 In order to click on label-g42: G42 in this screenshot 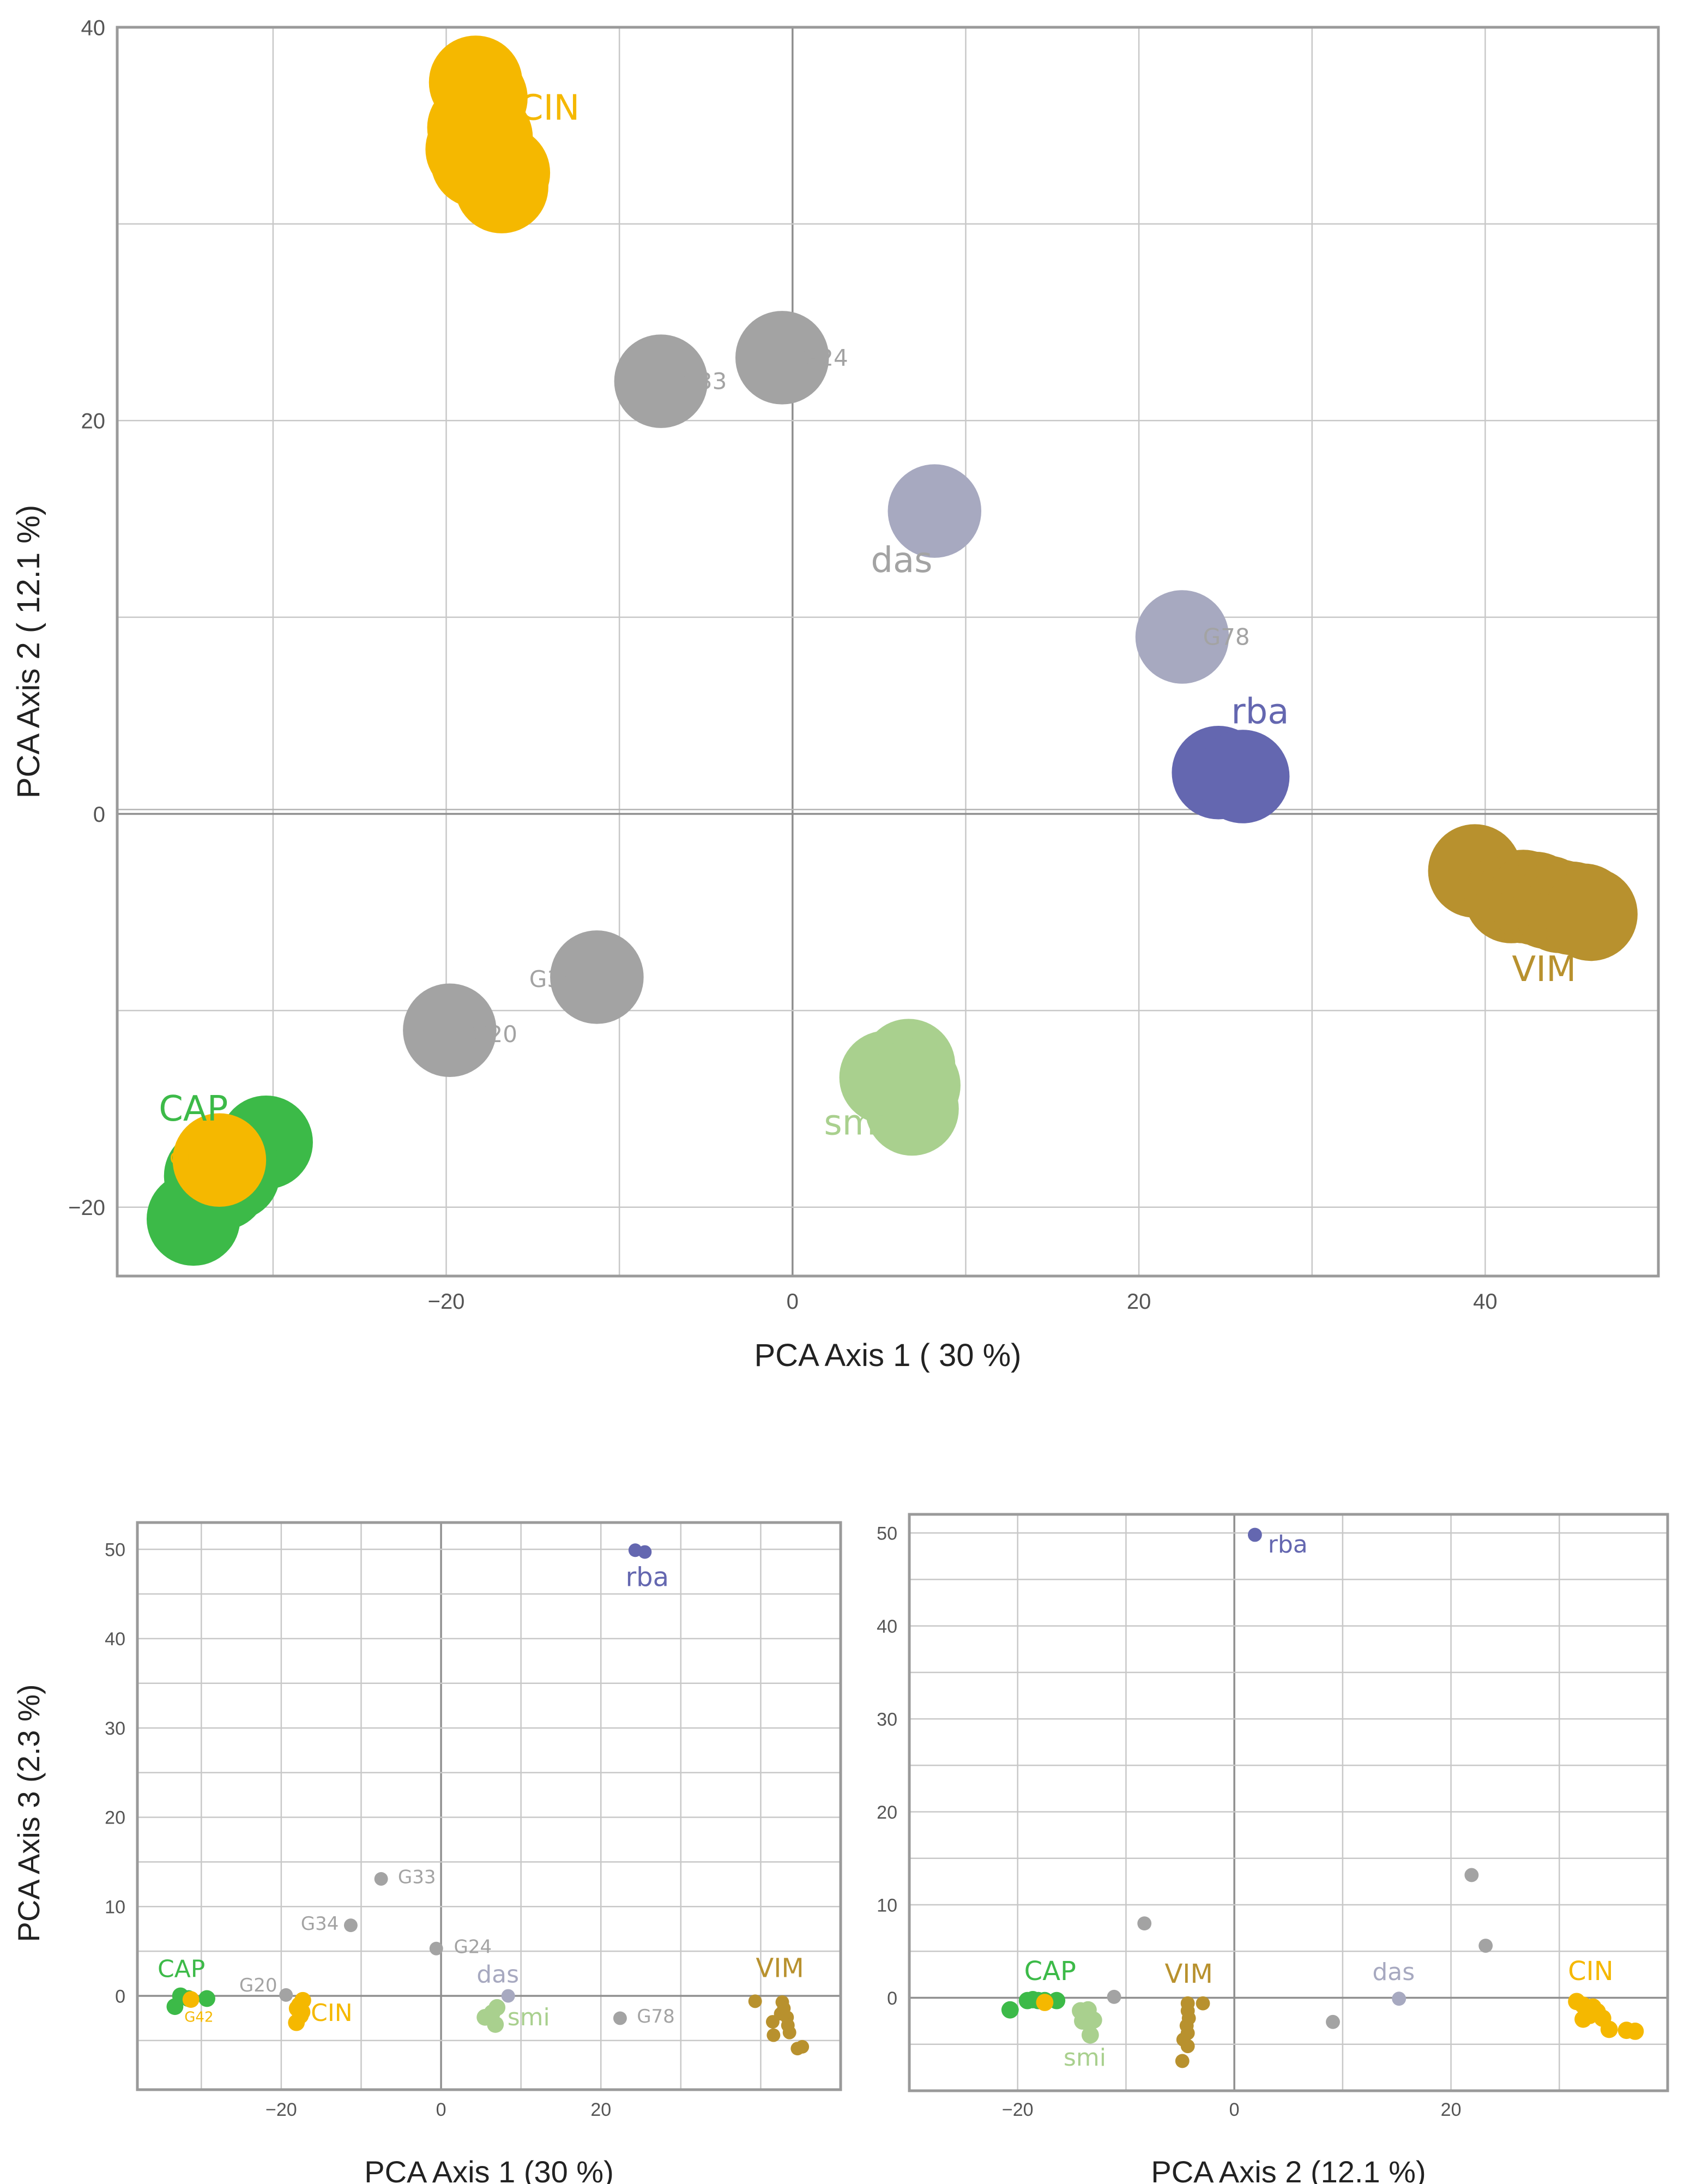, I will do `click(186, 1158)`.